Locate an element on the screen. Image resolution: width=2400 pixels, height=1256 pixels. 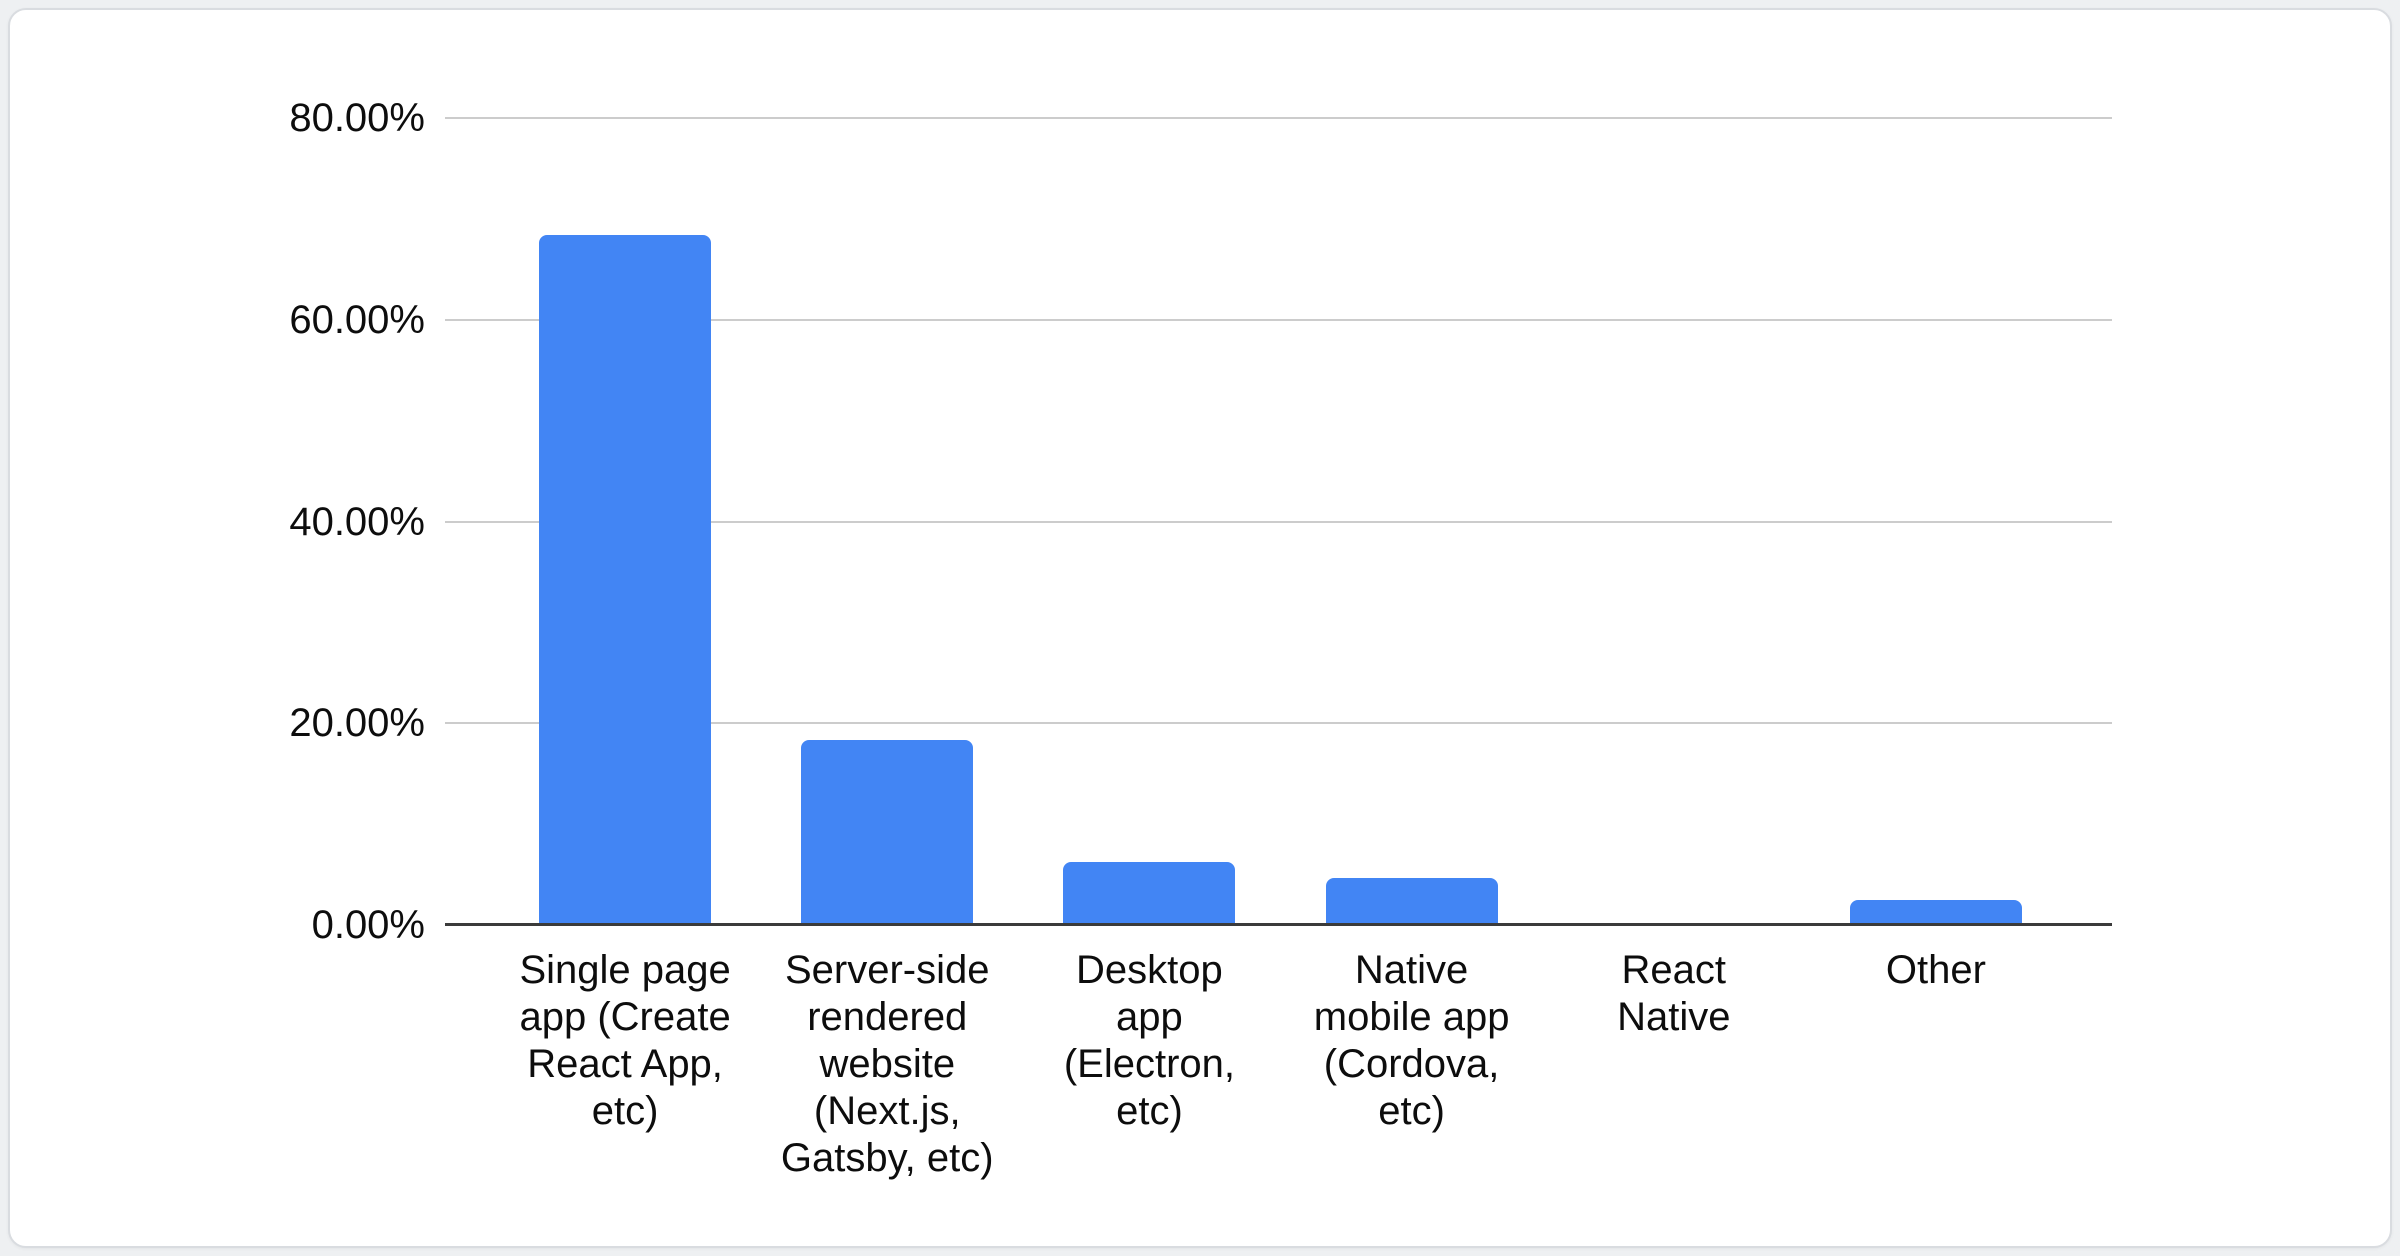
bar-slot-desktop-app-electron is located at coordinates (1149, 521).